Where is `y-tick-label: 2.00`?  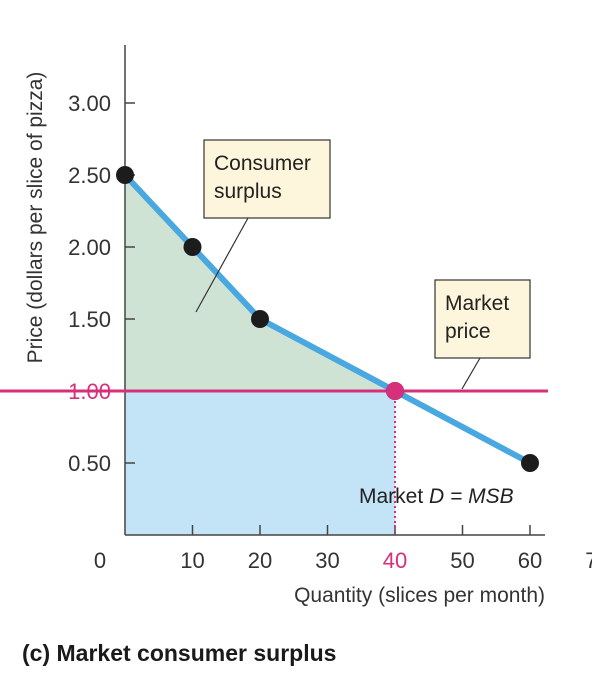
y-tick-label: 2.00 is located at coordinates (89, 247).